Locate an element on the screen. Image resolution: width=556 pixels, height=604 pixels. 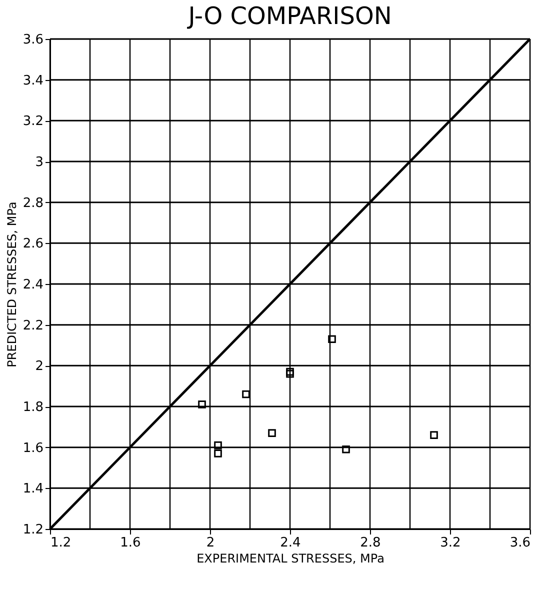
y-tick-label: 1.8 is located at coordinates (33, 407).